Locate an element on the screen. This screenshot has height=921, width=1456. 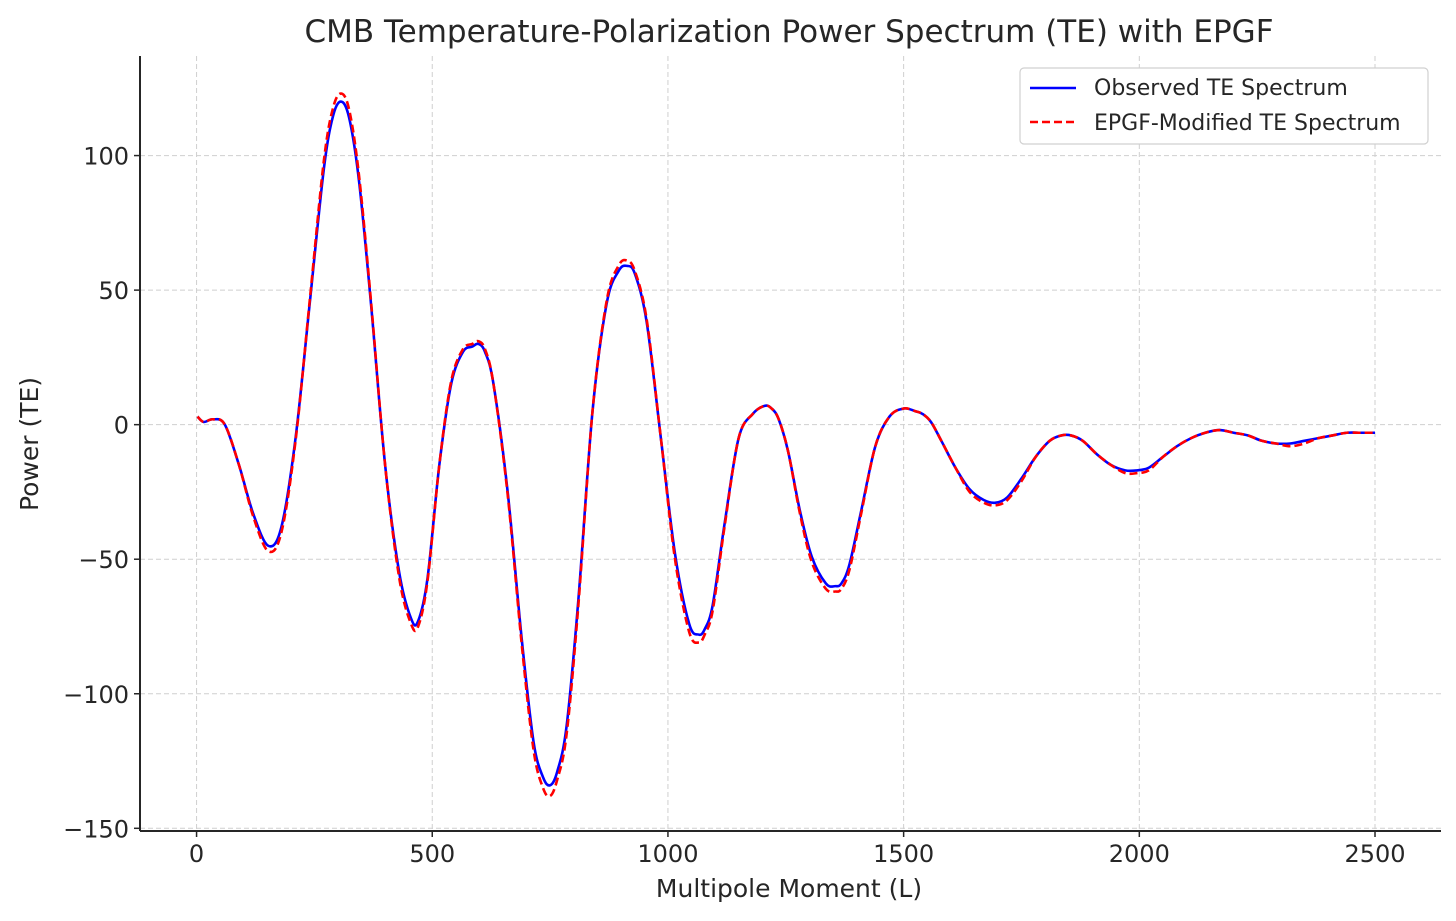
x-tick-label: 0 is located at coordinates (196, 854).